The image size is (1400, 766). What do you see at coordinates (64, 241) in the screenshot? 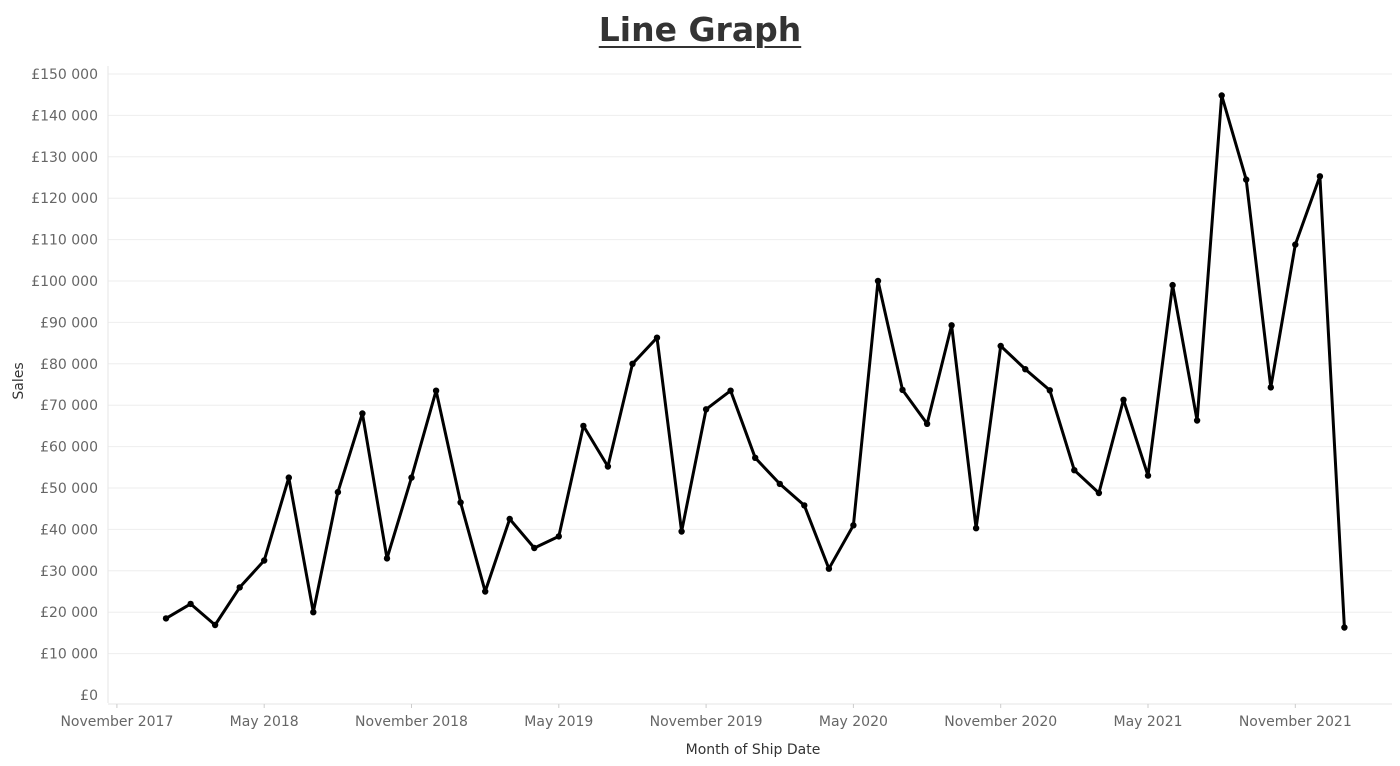
I see `y-tick-label: £110 000` at bounding box center [64, 241].